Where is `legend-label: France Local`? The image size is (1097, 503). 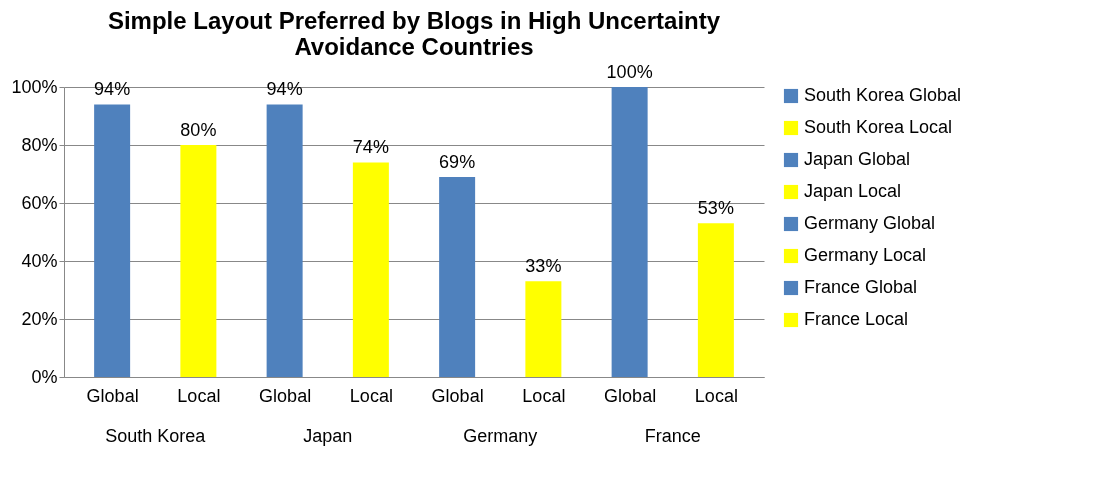
legend-label: France Local is located at coordinates (856, 319).